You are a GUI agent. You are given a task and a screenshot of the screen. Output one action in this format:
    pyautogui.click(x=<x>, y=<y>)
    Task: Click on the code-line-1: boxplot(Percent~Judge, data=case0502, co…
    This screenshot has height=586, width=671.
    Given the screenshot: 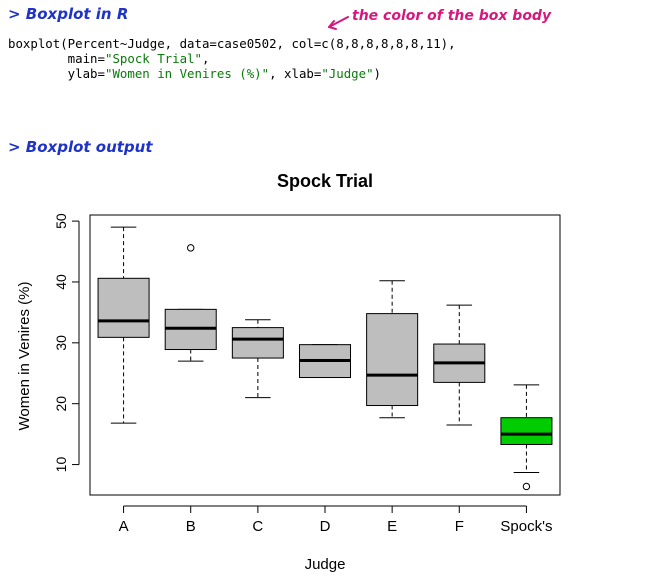 What is the action you would take?
    pyautogui.click(x=232, y=43)
    